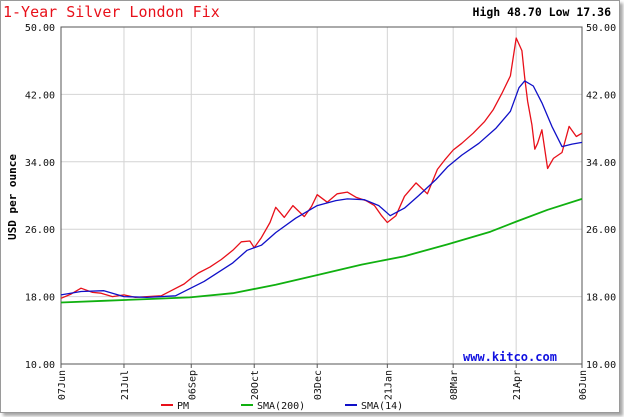  What do you see at coordinates (40, 163) in the screenshot?
I see `y-tick-label-left: 34.00` at bounding box center [40, 163].